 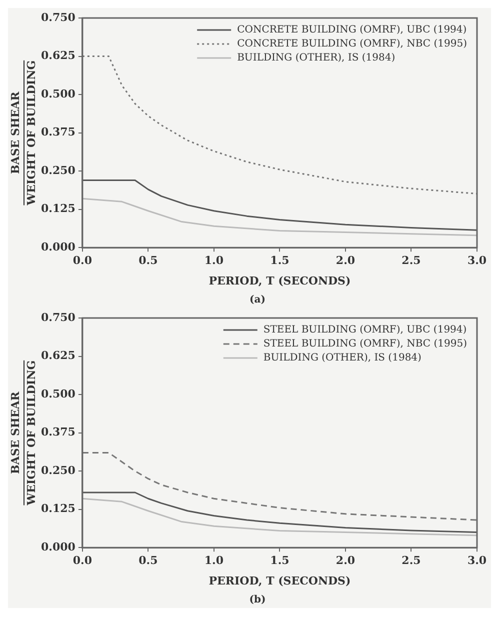 What do you see at coordinates (352, 30) in the screenshot?
I see `legend-label: CONCRETE BUILDING (OMRF), UBC (1994)` at bounding box center [352, 30].